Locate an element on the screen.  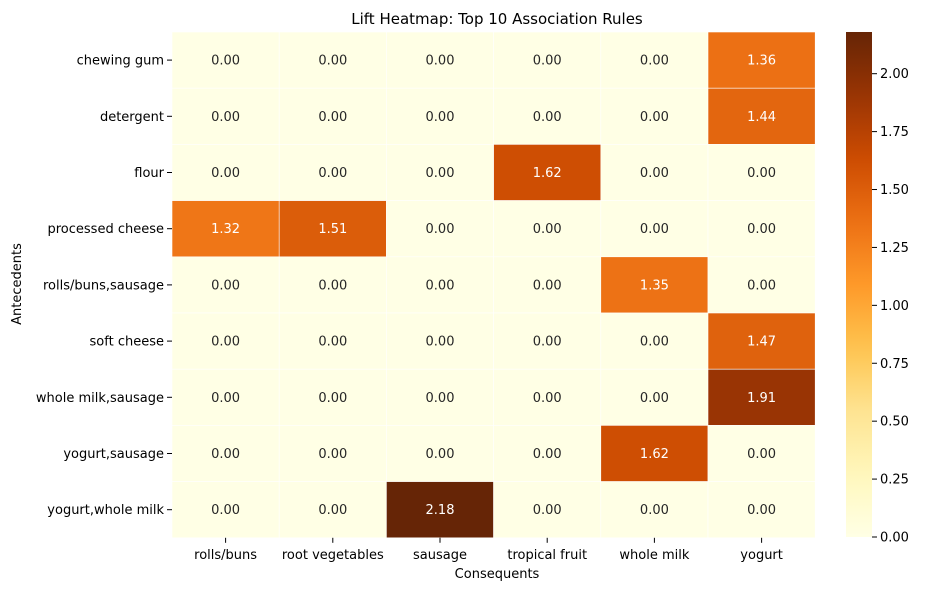
y-tick-label: rolls/buns,sausage is located at coordinates (103, 285).